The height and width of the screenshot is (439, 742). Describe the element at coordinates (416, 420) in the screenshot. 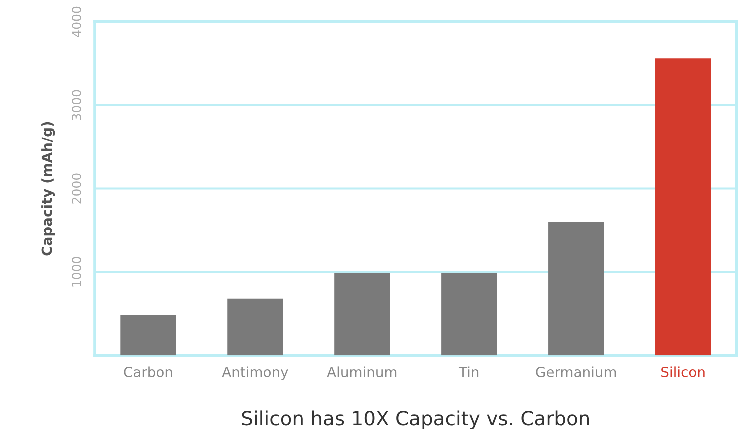

I see `x-axis-title: Silicon has 10X Capacity vs. Carbon` at that location.